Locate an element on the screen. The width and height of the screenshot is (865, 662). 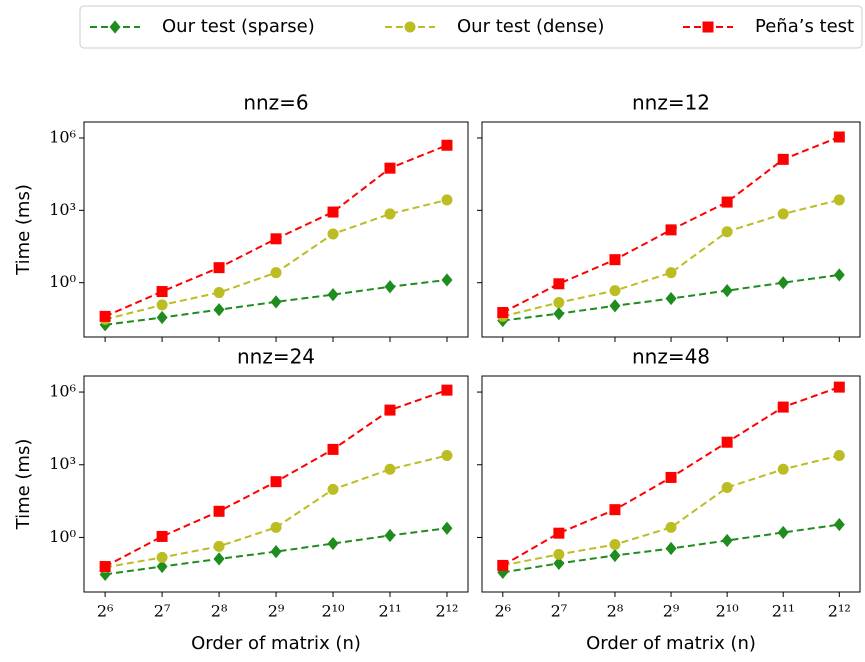
legend-label: Our test (sparse) is located at coordinates (238, 26).